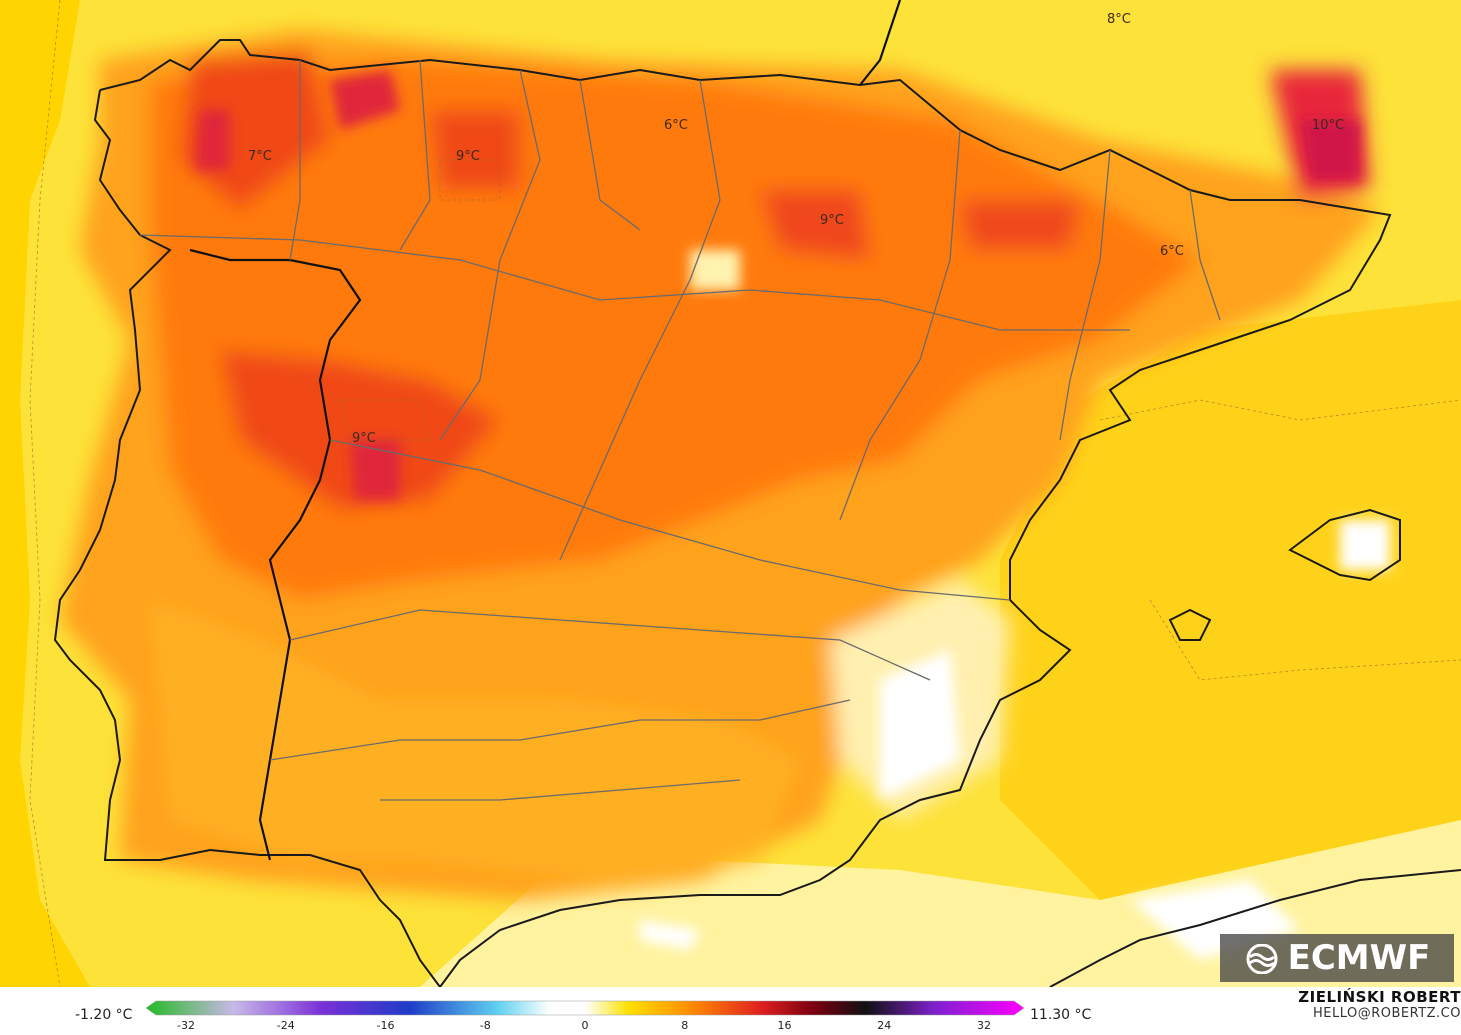 This screenshot has height=1035, width=1461. I want to click on centre-red-core, so click(360, 430).